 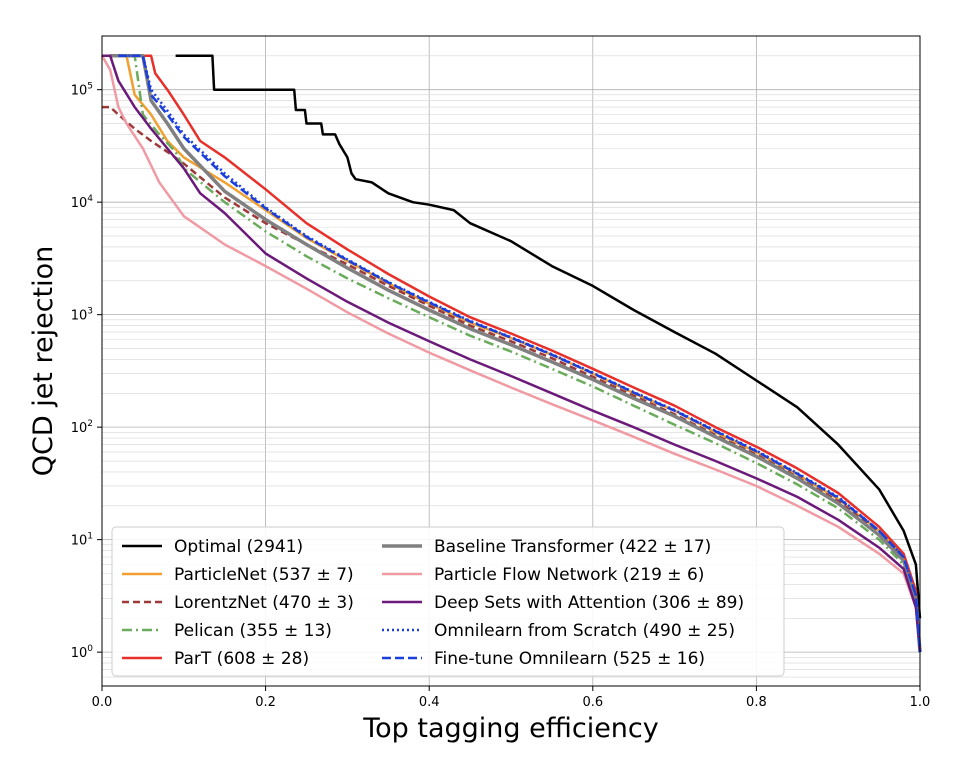 What do you see at coordinates (102, 702) in the screenshot?
I see `x-tick-label: 0.0` at bounding box center [102, 702].